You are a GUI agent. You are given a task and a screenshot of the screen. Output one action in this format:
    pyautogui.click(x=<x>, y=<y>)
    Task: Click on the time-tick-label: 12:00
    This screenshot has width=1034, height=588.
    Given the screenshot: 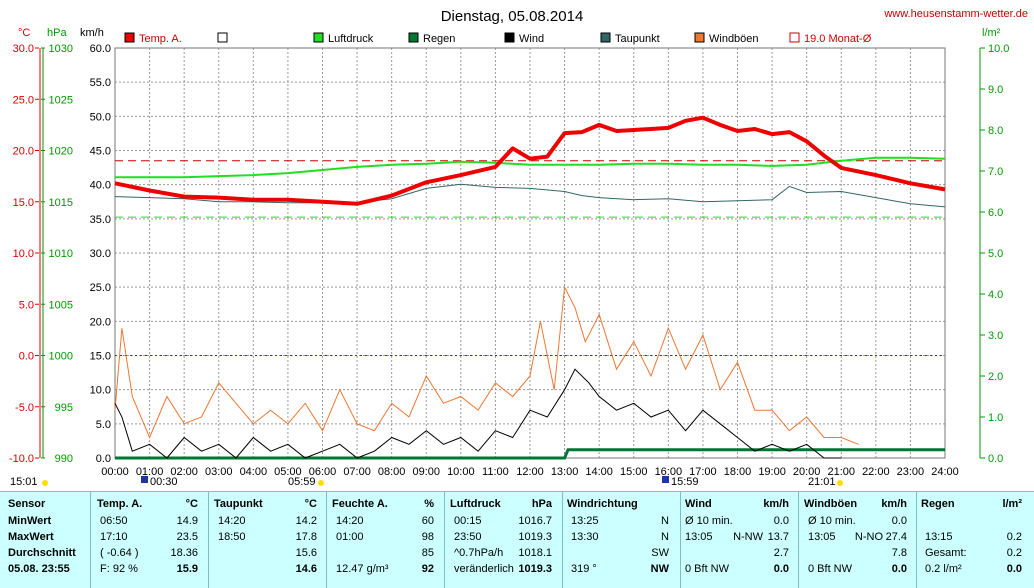 What is the action you would take?
    pyautogui.click(x=530, y=472)
    